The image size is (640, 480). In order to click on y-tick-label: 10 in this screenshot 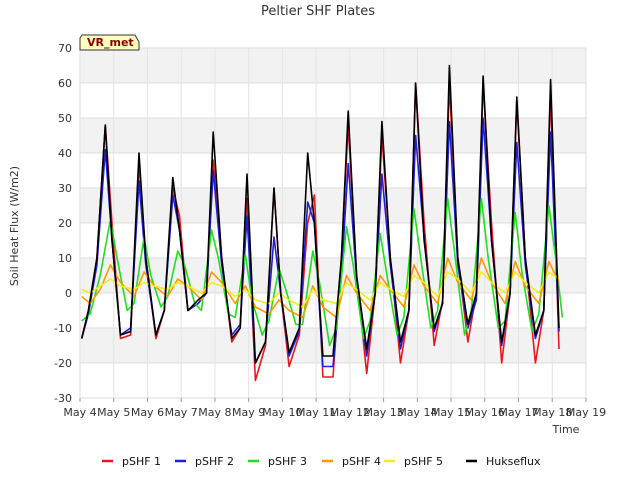, I will do `click(65, 258)`.